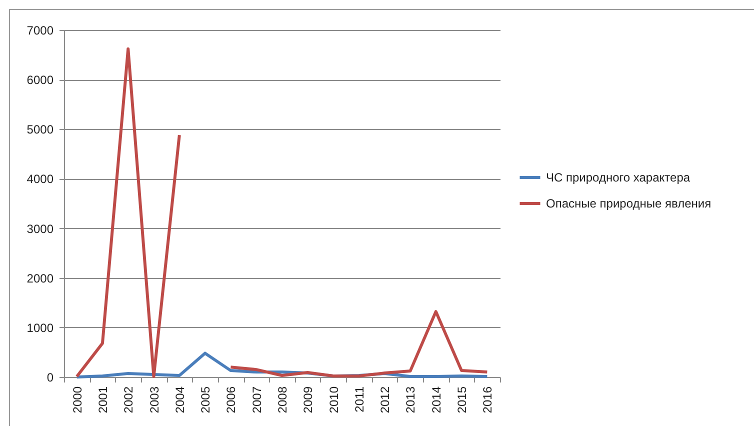  I want to click on x-tick-label: 2013, so click(411, 400).